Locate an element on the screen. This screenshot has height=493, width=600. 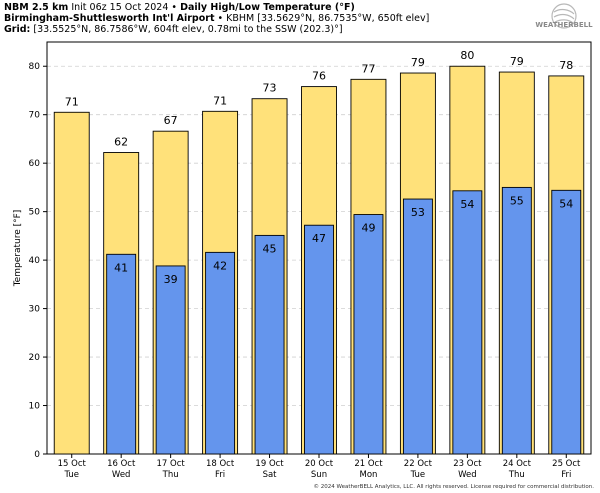
y-tick-label: 50 is located at coordinates (35, 213).